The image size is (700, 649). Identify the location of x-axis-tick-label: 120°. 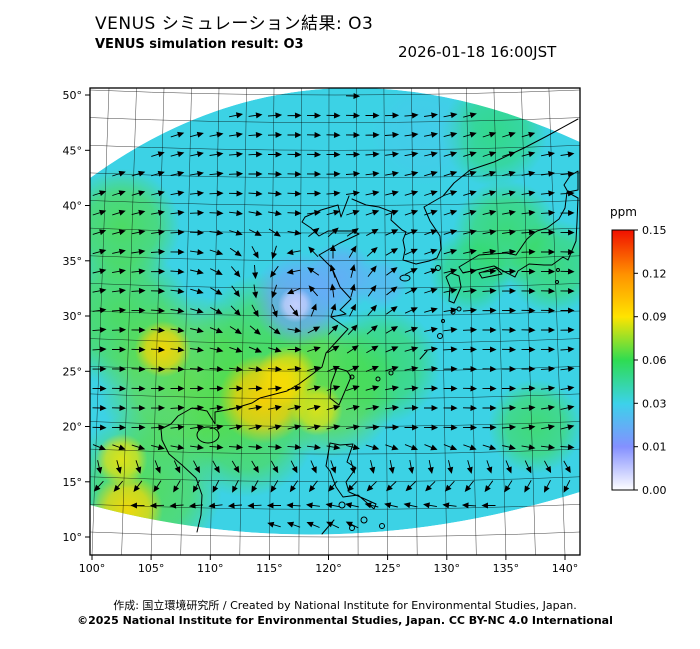
(328, 568).